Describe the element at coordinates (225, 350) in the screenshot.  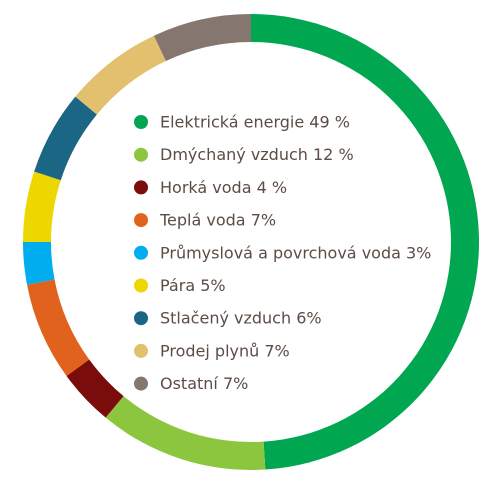
I see `legend-label: Prodej plynů 7%` at that location.